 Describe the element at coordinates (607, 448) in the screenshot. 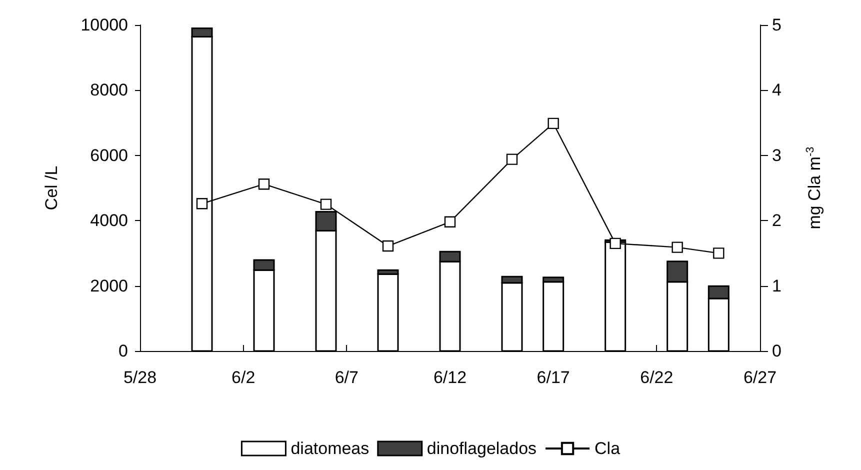

I see `legend-label: Cla` at that location.